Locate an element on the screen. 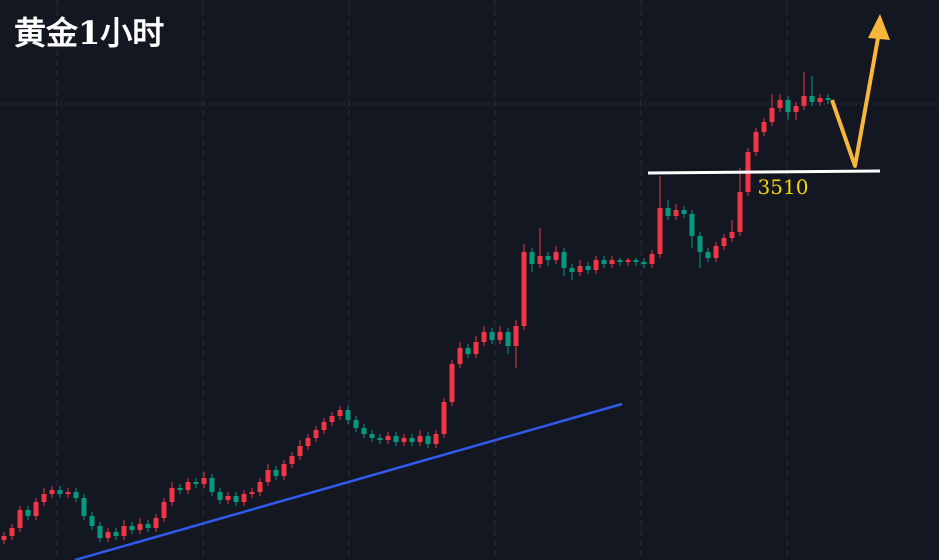  arrow-path is located at coordinates (855, 102).